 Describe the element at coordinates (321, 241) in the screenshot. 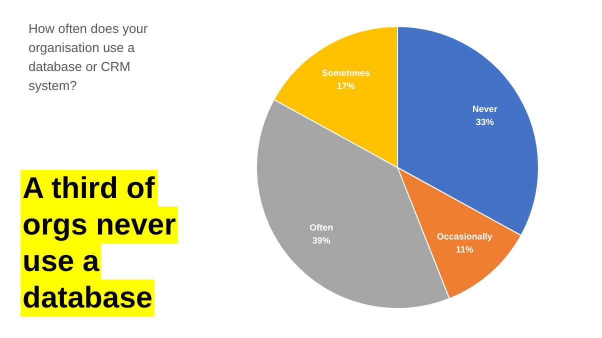

I see `data-label: 39%` at that location.